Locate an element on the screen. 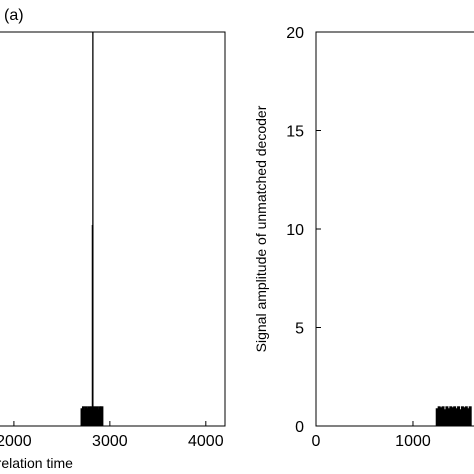 The height and width of the screenshot is (474, 474). x-tick-label: 3000 is located at coordinates (110, 441).